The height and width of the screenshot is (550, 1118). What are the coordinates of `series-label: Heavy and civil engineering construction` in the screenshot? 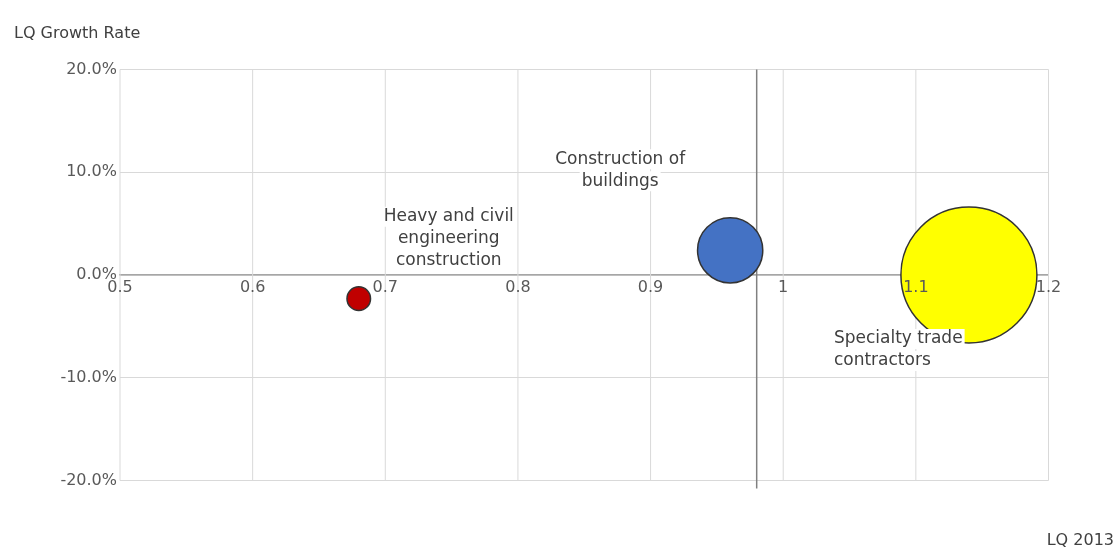 It's located at (448, 237).